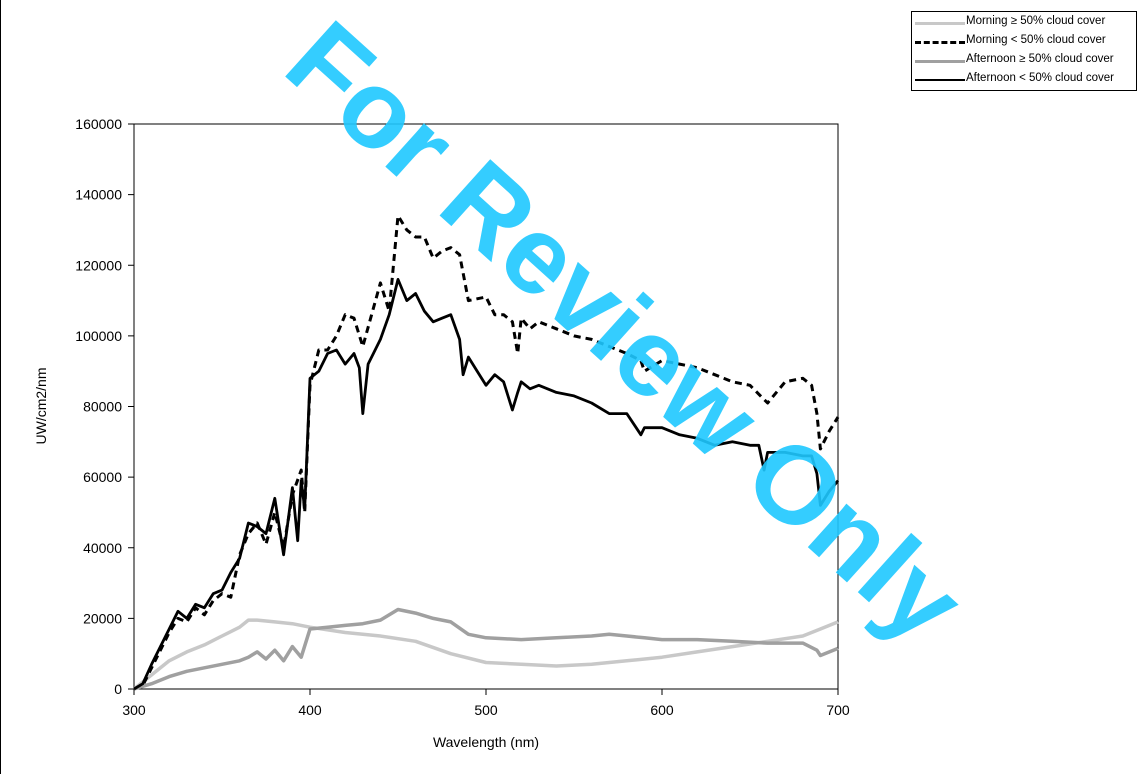  I want to click on legend-label: Morning ≥ 50% cloud cover, so click(1036, 21).